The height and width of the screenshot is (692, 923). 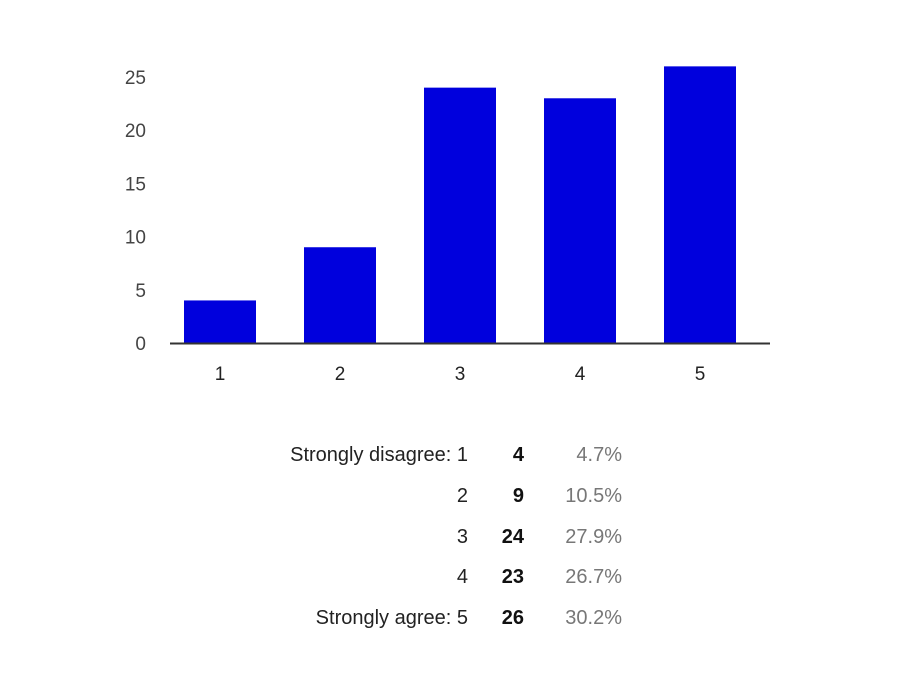 I want to click on y-tick-label: 10, so click(x=135, y=238).